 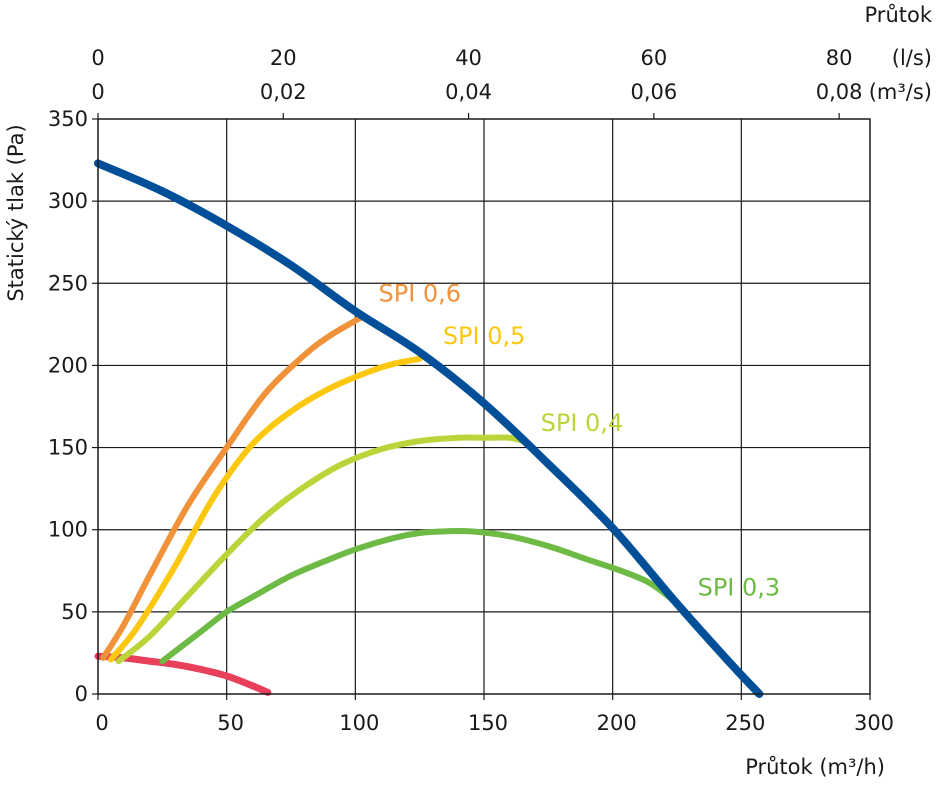 What do you see at coordinates (68, 448) in the screenshot?
I see `y-tick-label: 150` at bounding box center [68, 448].